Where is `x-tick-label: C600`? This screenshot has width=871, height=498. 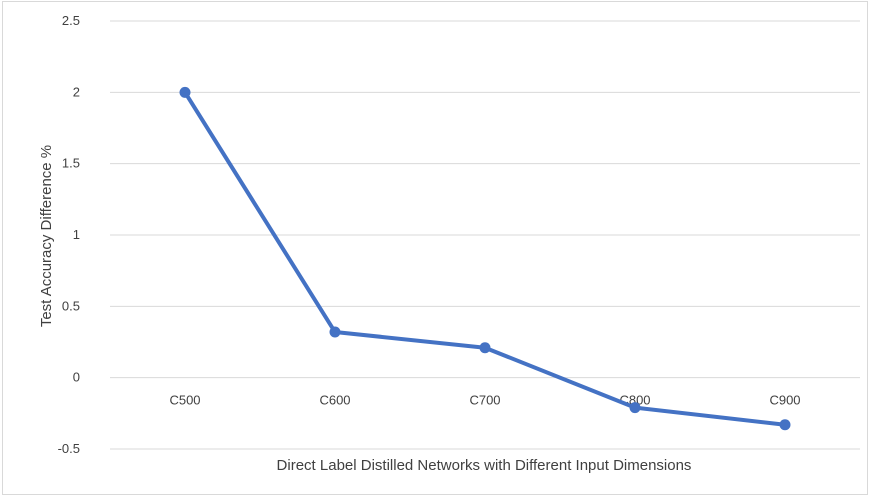
x-tick-label: C600 is located at coordinates (334, 400).